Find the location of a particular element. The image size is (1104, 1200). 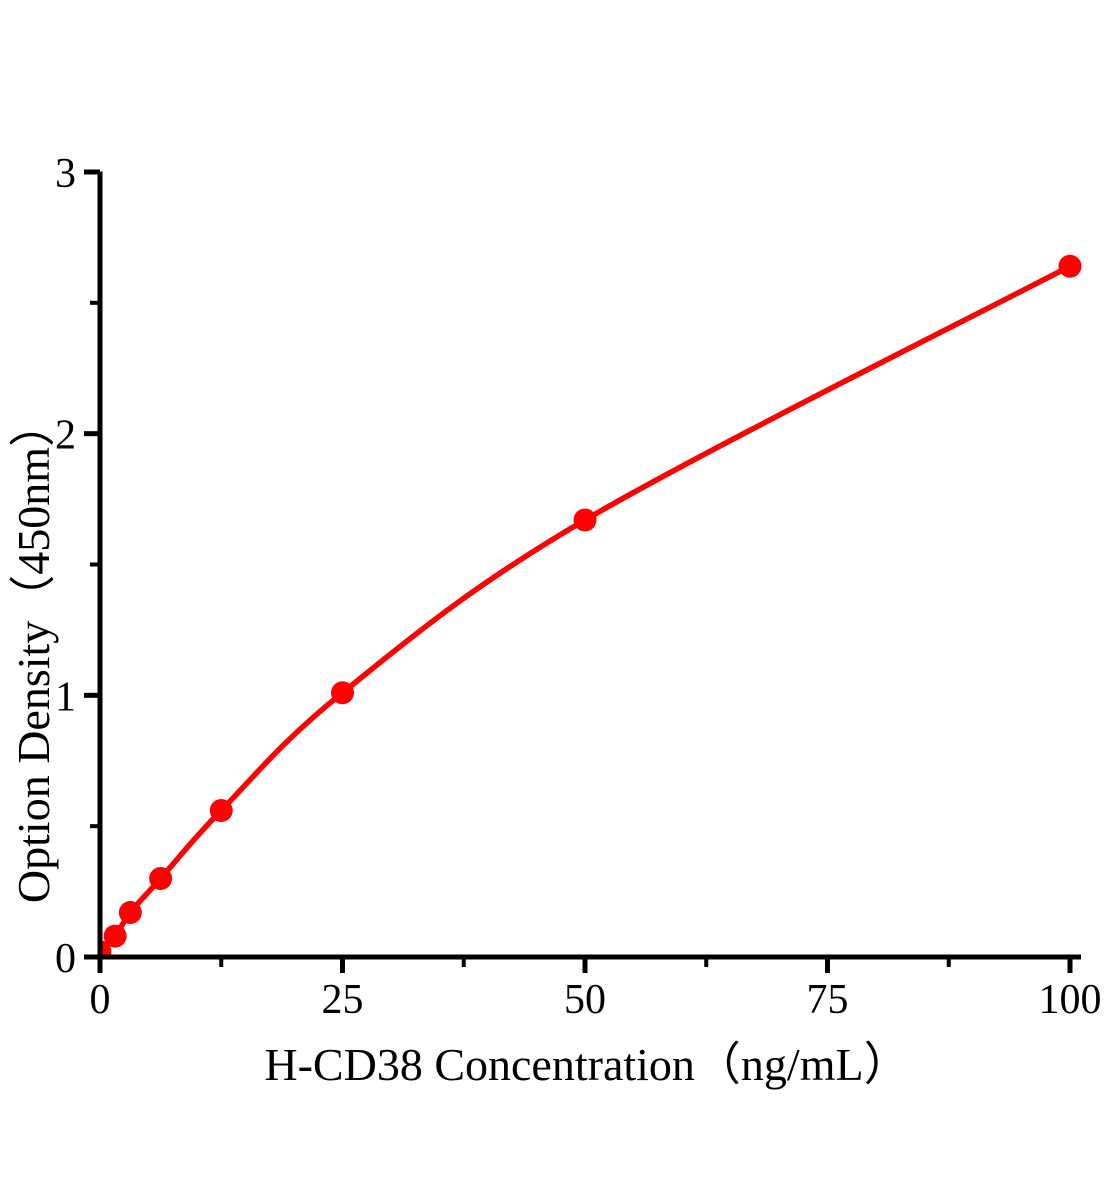

y-axis-title: Option Density（450nm） is located at coordinates (33, 652).